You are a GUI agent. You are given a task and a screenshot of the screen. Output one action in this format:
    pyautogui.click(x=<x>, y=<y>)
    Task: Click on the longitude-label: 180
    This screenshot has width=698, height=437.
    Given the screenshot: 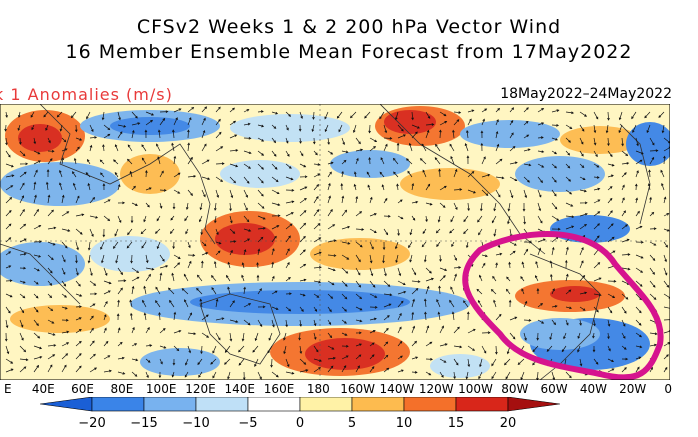 What is the action you would take?
    pyautogui.click(x=318, y=389)
    